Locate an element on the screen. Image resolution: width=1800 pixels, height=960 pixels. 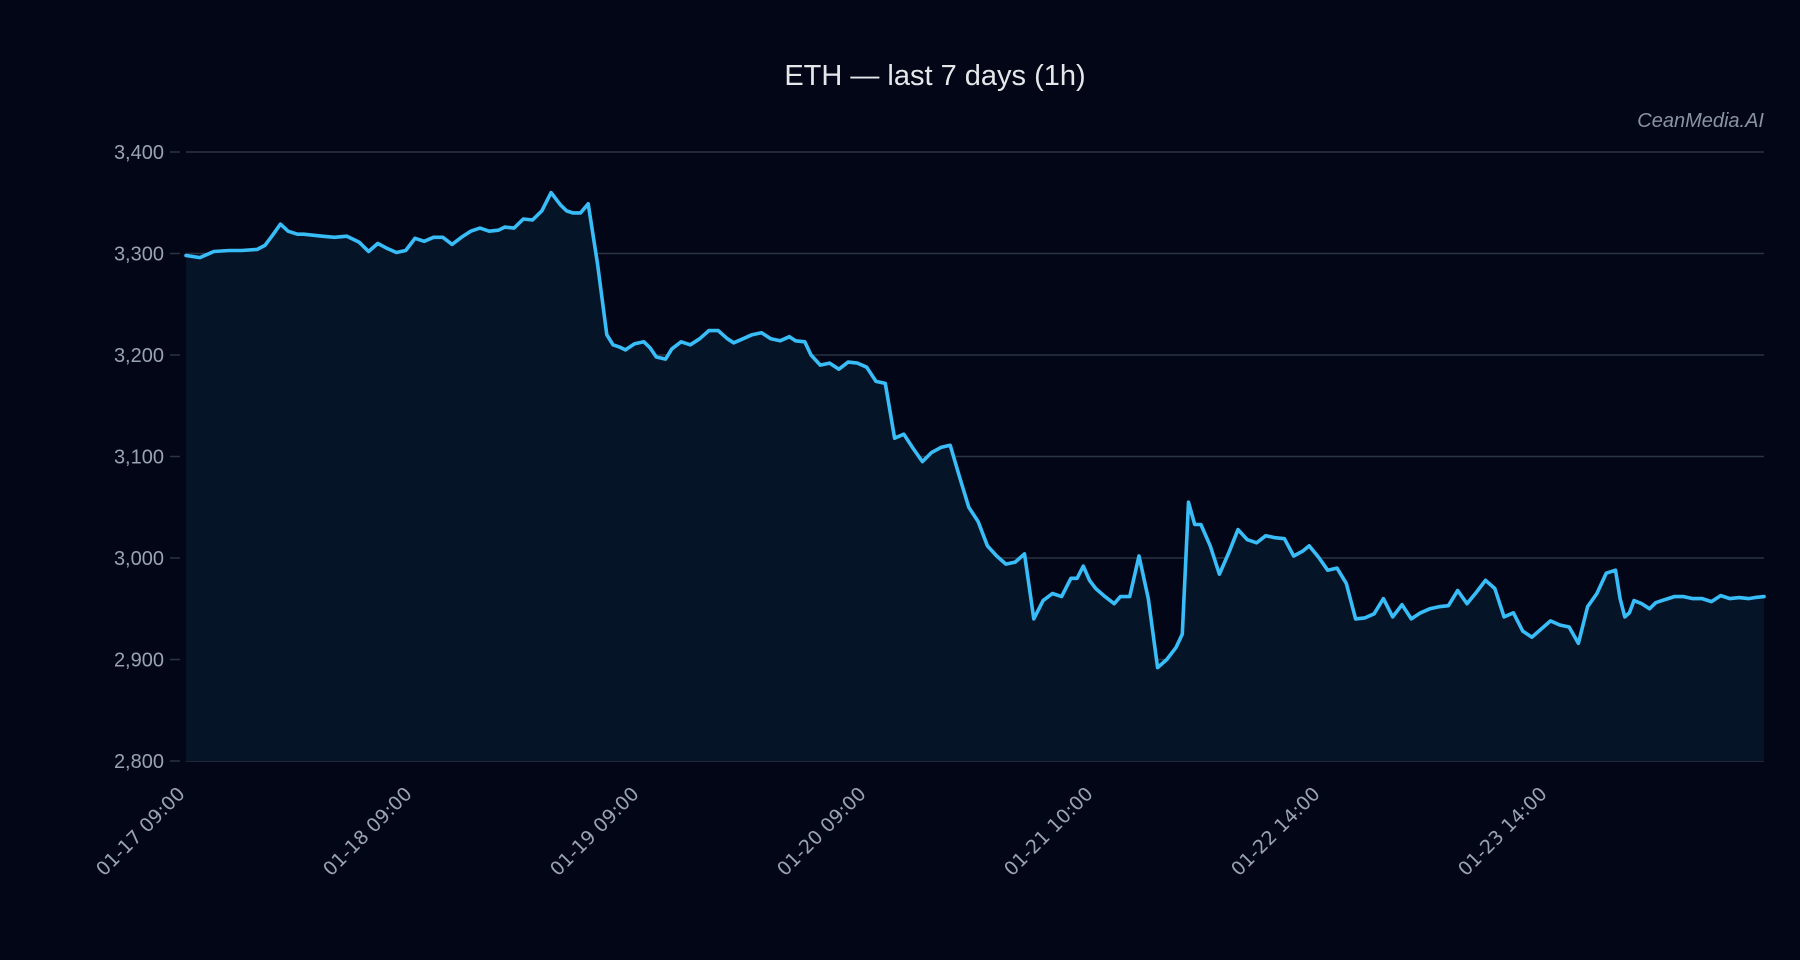
x-tick-label: 01-21 10:00 is located at coordinates (1049, 832).